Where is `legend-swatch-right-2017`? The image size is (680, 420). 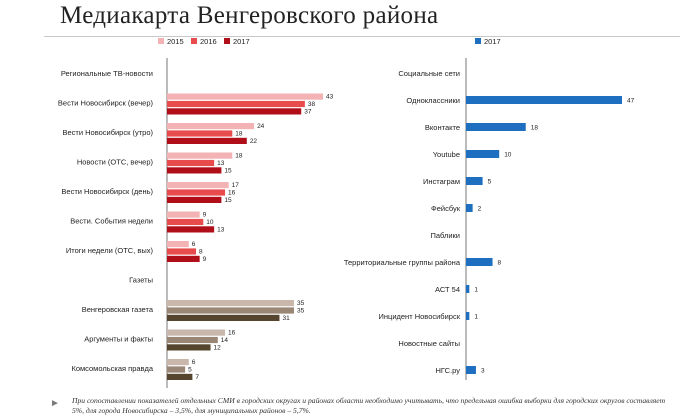
legend-swatch-right-2017 is located at coordinates (478, 41).